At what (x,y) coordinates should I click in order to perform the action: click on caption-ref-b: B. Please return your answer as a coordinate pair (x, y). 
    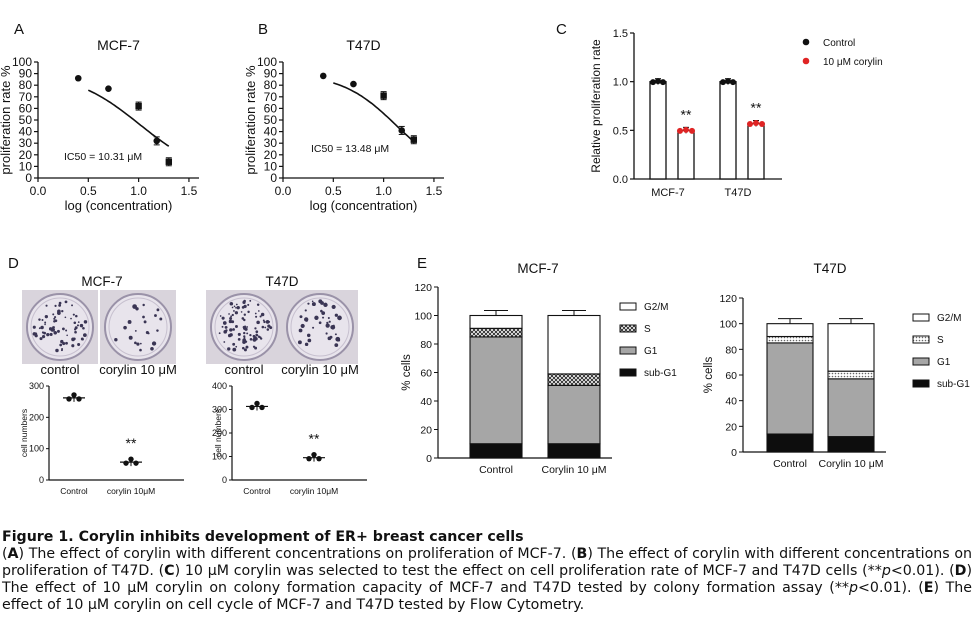
    Looking at the image, I should click on (582, 554).